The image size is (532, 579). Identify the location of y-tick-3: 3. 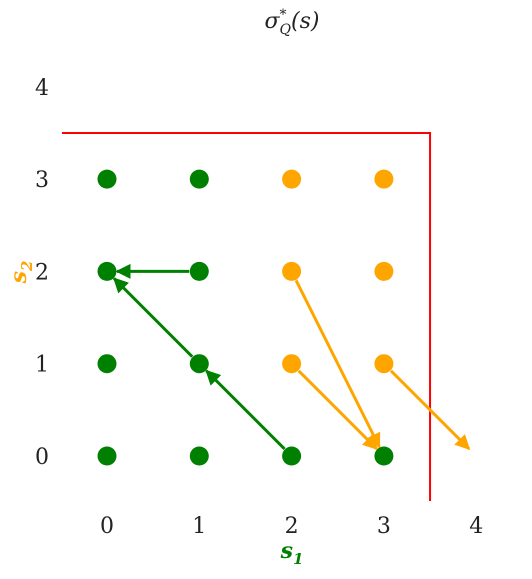
(42, 180).